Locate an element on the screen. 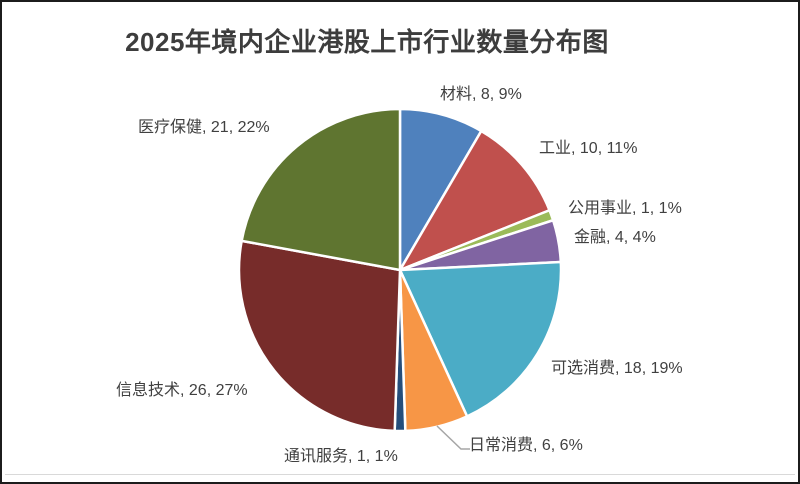 The width and height of the screenshot is (800, 484). frame-inner-line is located at coordinates (400, 474).